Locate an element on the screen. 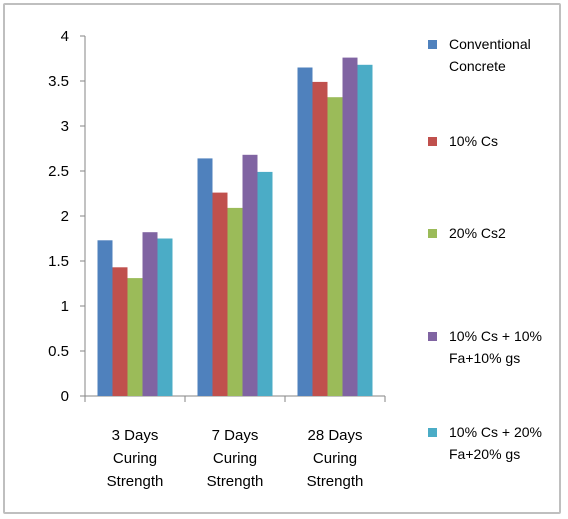 This screenshot has height=519, width=568. legend-label-line: 20% Cs2 is located at coordinates (477, 233).